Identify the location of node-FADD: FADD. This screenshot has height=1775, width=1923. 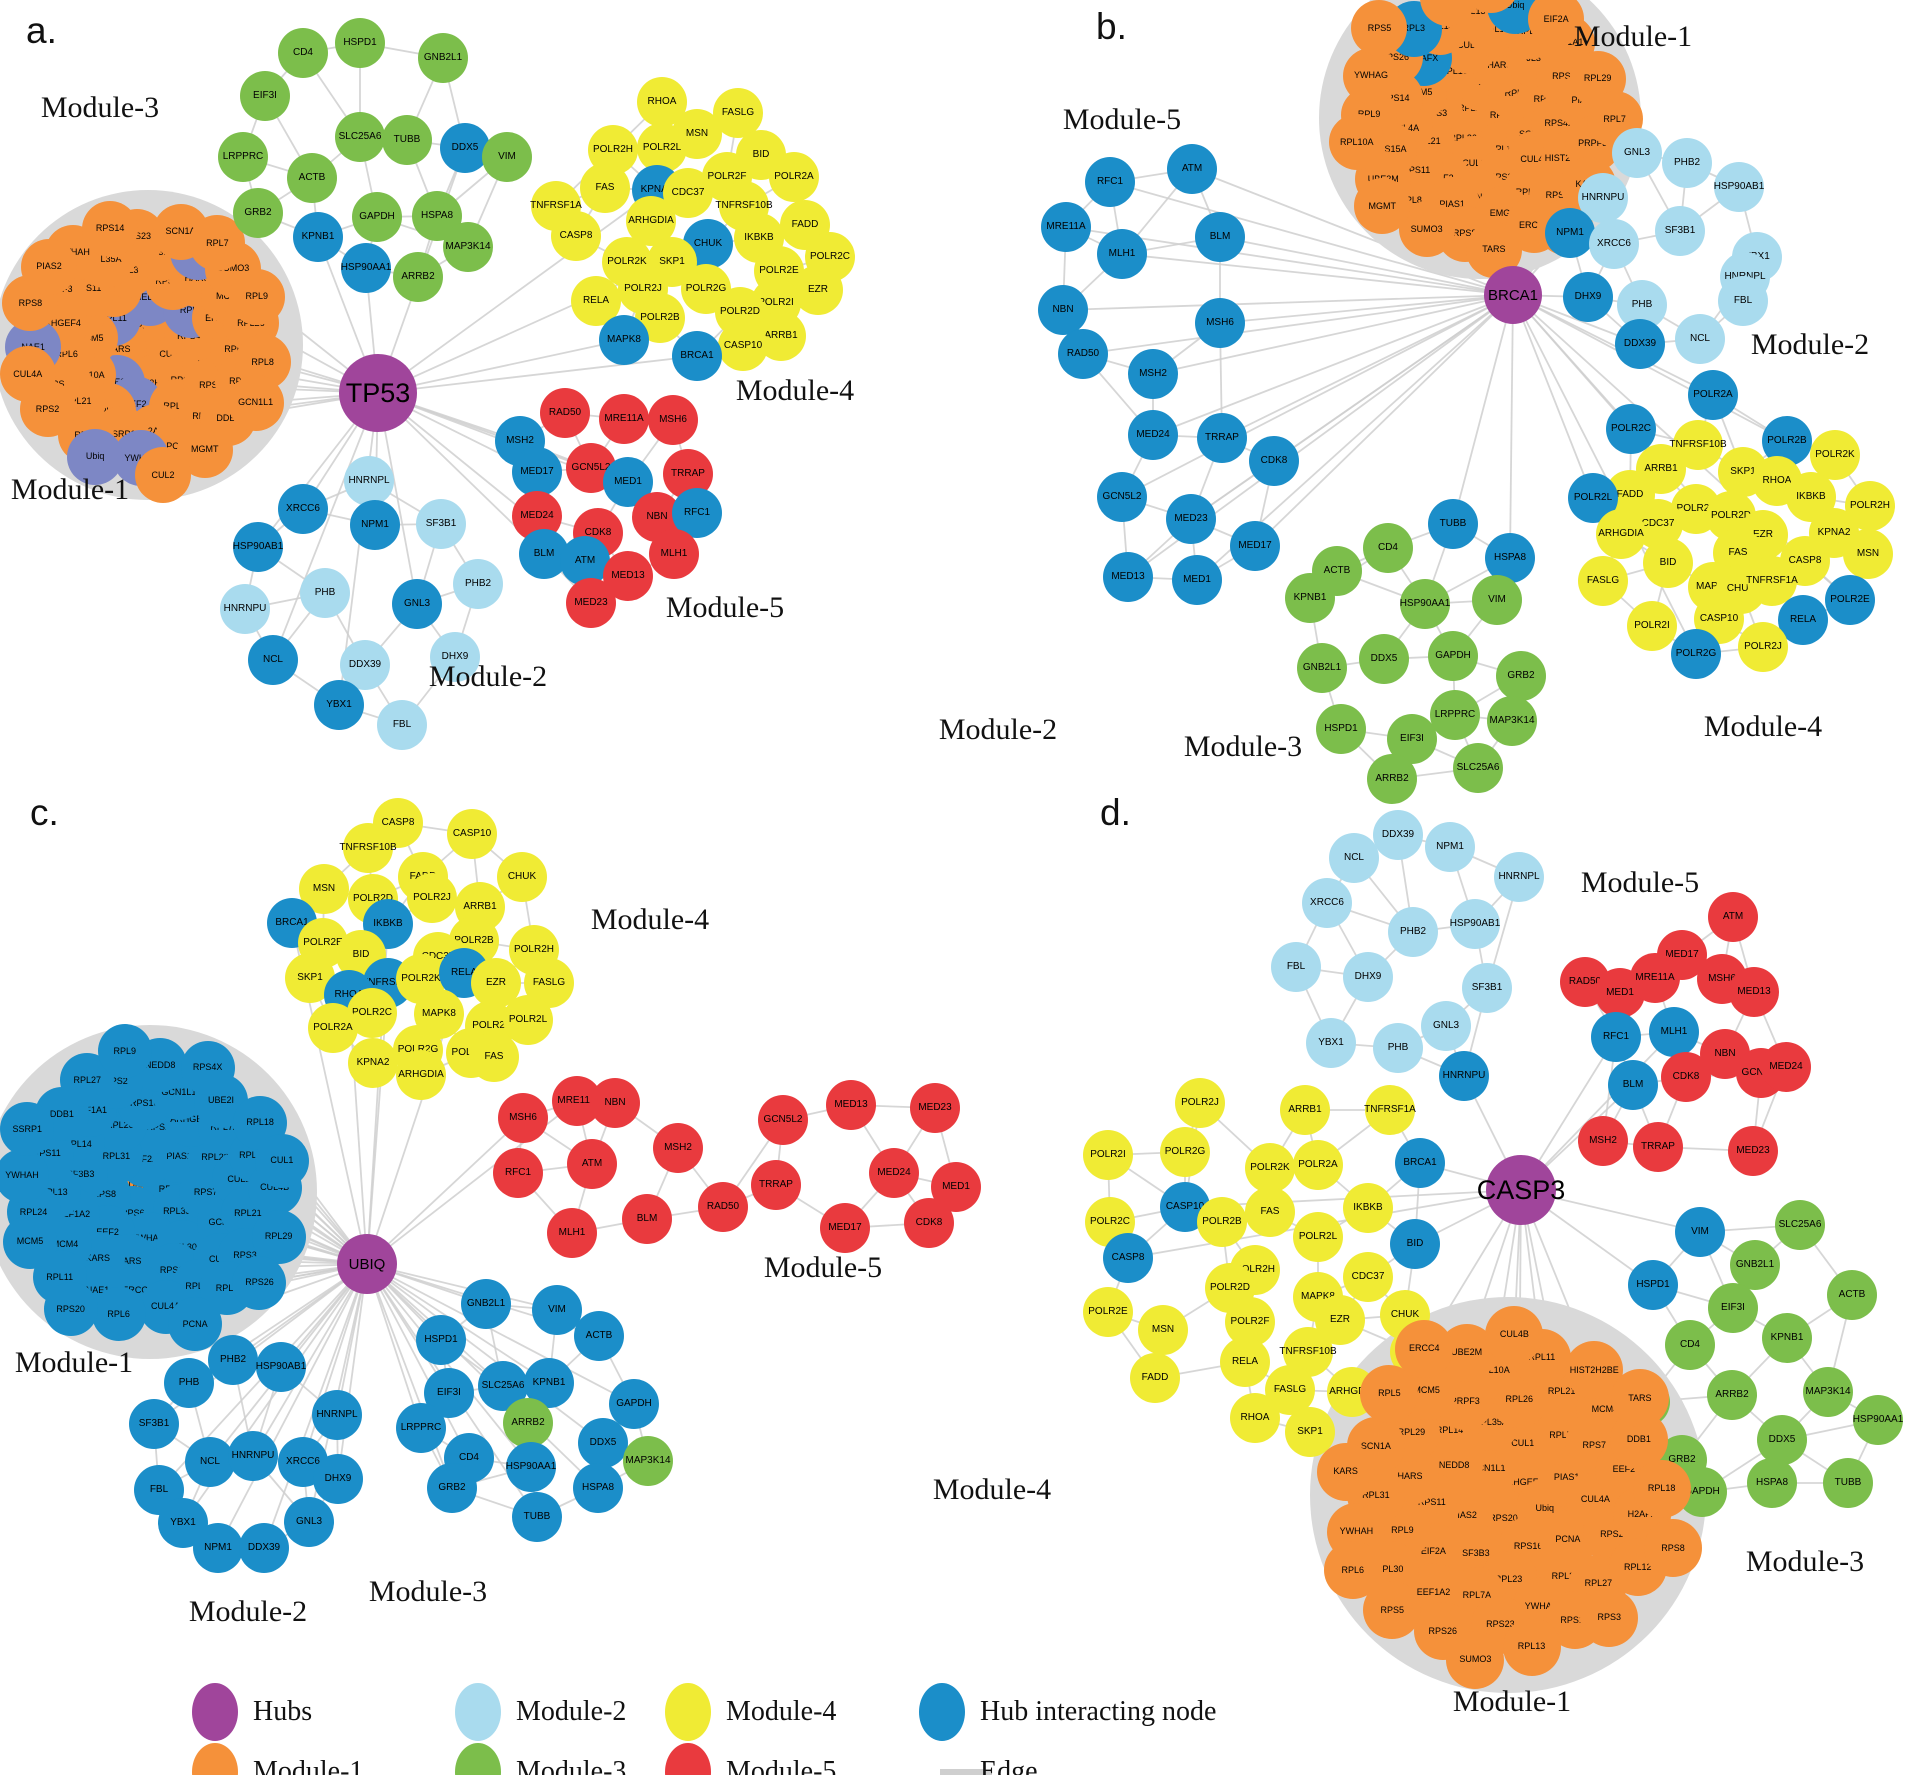
(1155, 1378).